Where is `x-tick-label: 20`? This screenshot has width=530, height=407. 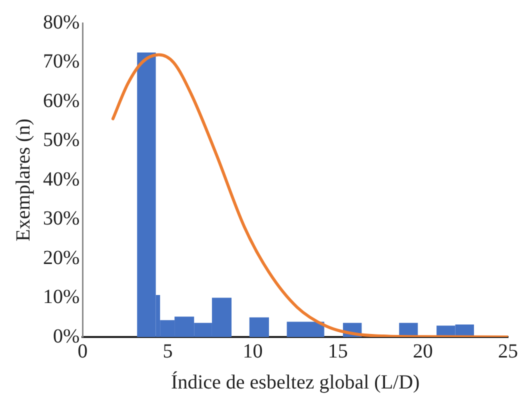 x-tick-label: 20 is located at coordinates (422, 351).